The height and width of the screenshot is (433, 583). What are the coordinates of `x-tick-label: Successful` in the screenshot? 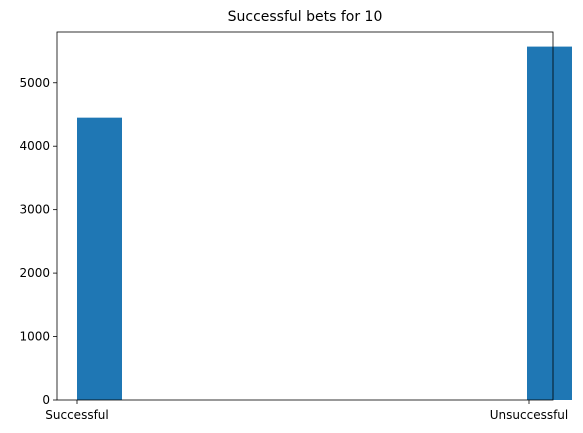 It's located at (76, 415).